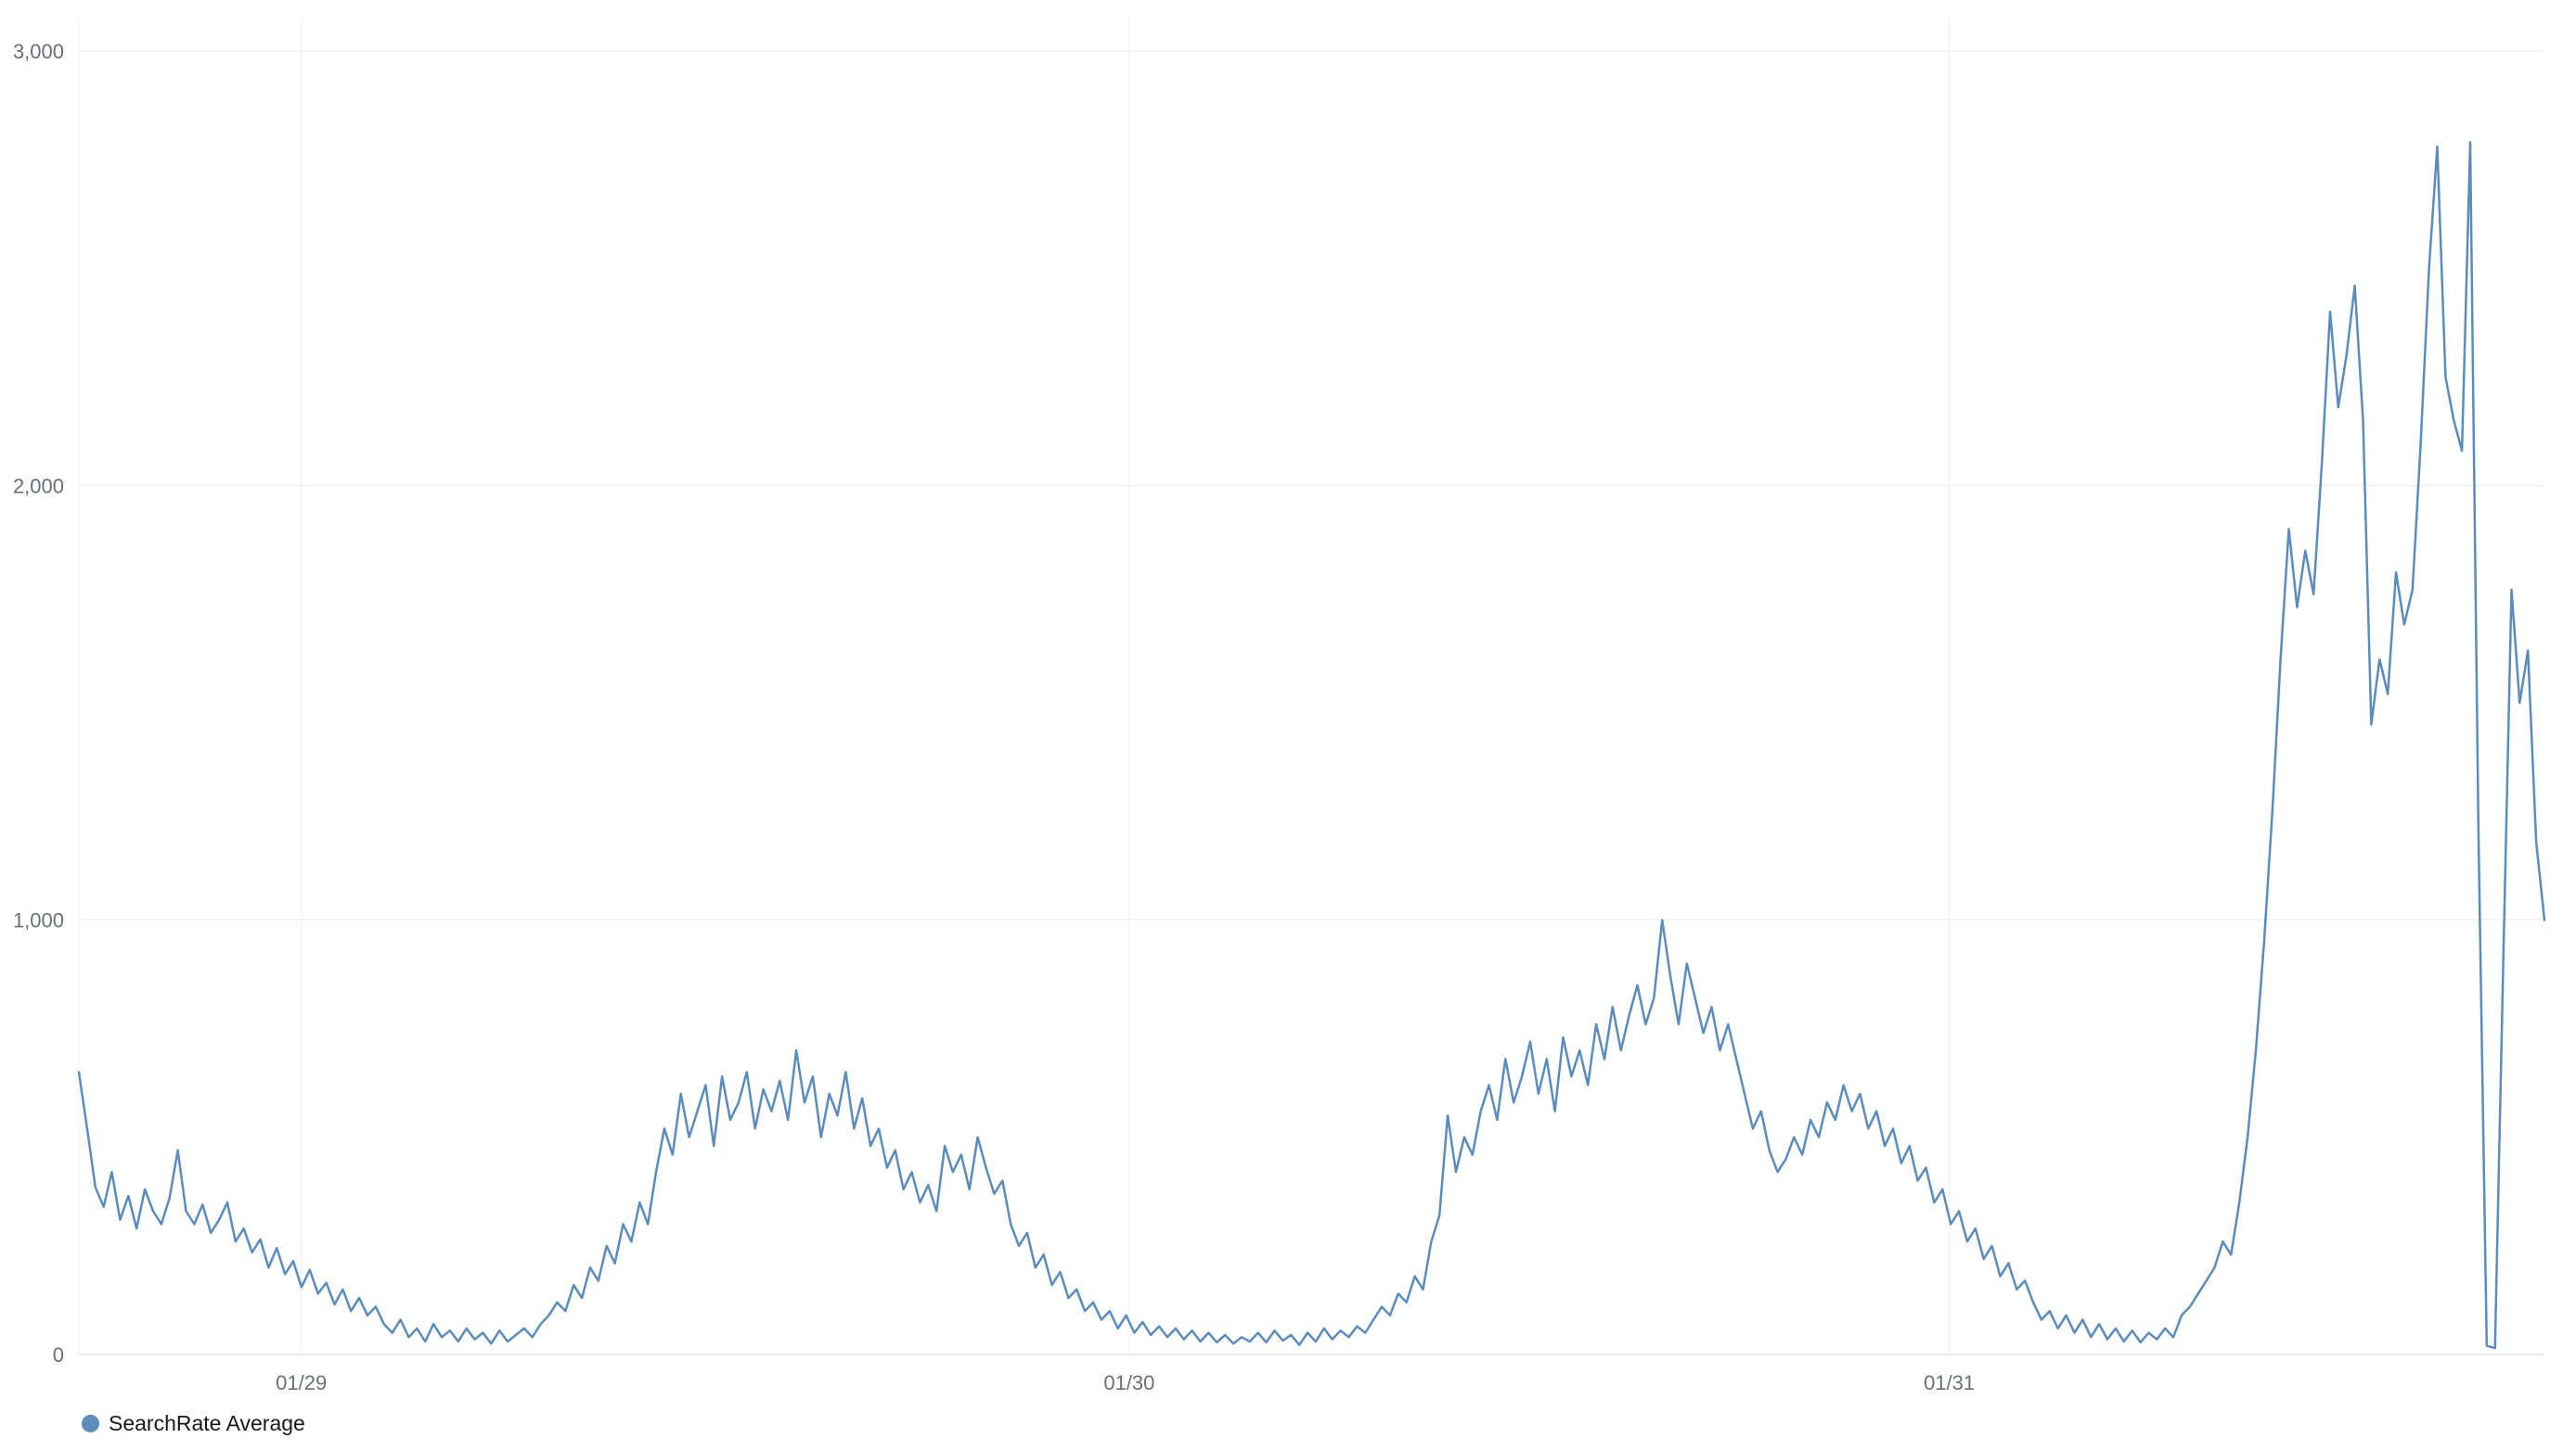 This screenshot has width=2576, height=1451. What do you see at coordinates (90, 1423) in the screenshot?
I see `legend-color-dot` at bounding box center [90, 1423].